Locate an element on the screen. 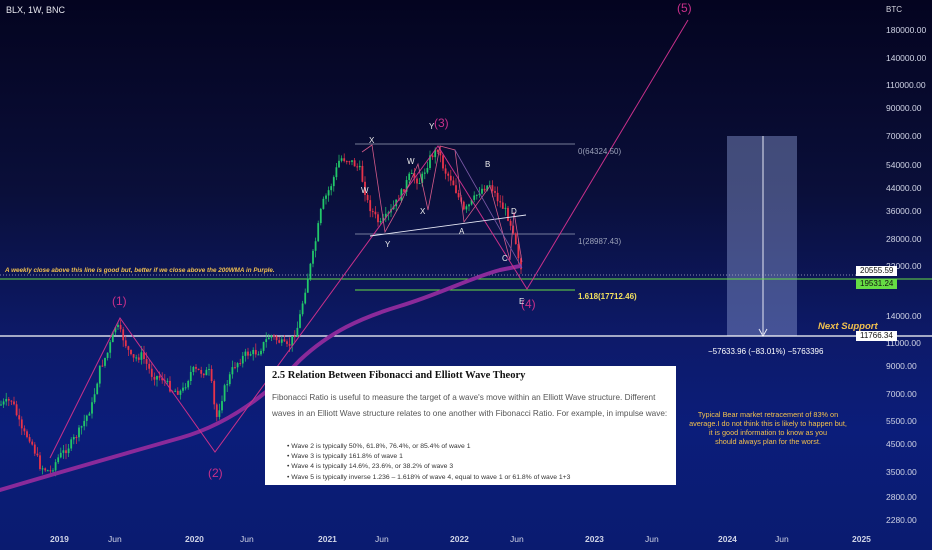  y-tick: 140000.00 is located at coordinates (906, 58).